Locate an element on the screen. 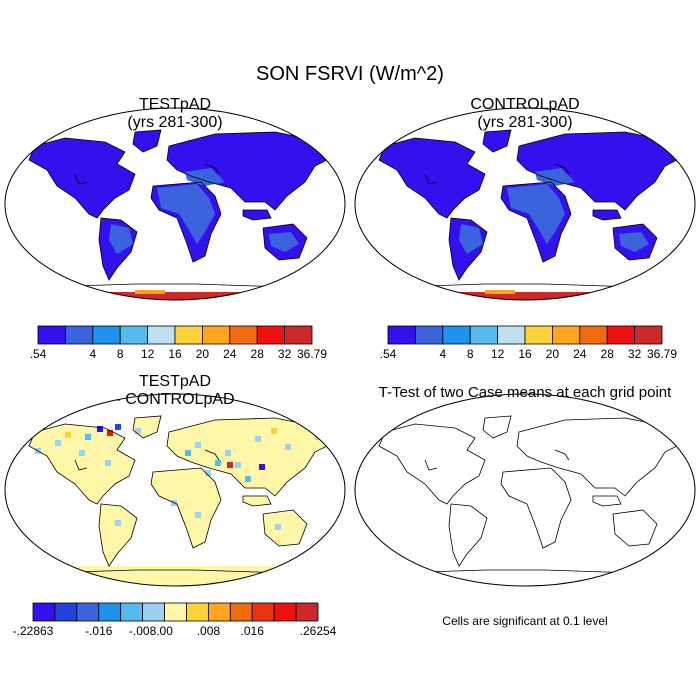  figure-title: SON FSRVI (W/m^2) is located at coordinates (350, 74).